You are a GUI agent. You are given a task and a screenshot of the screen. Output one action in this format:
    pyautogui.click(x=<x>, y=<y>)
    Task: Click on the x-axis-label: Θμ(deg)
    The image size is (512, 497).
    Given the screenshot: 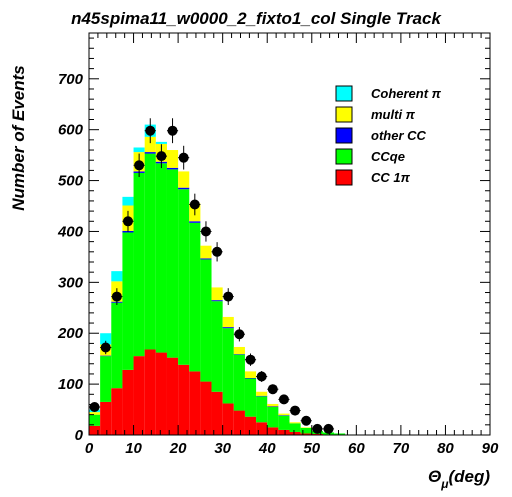 What is the action you would take?
    pyautogui.click(x=459, y=479)
    